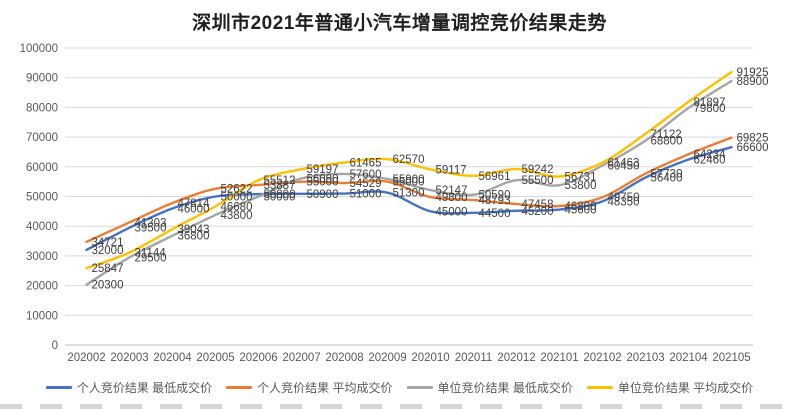 This screenshot has height=410, width=799. I want to click on data-label: 57730, so click(667, 175).